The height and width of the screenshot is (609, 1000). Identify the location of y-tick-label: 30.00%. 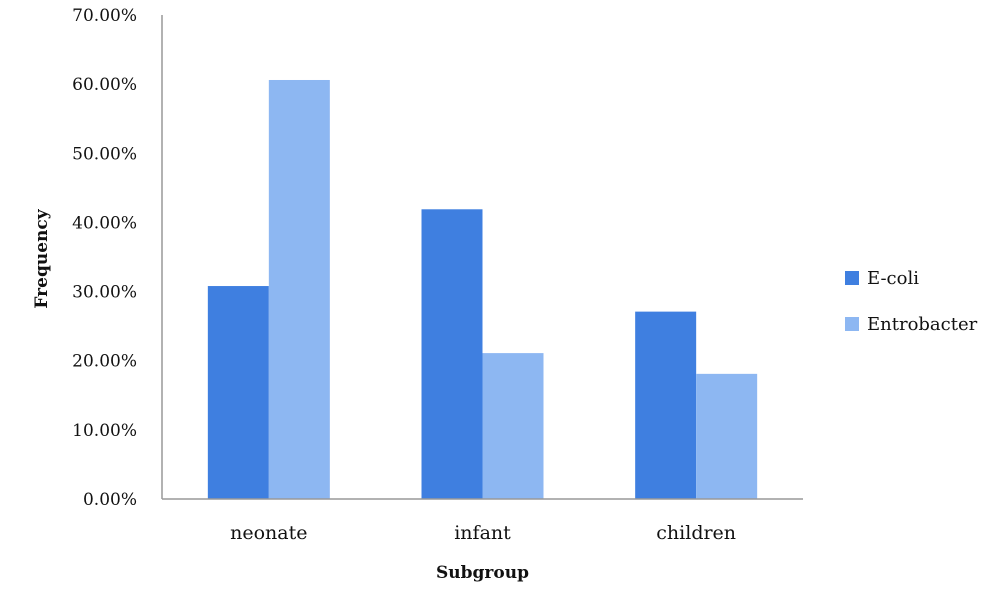
(104, 293).